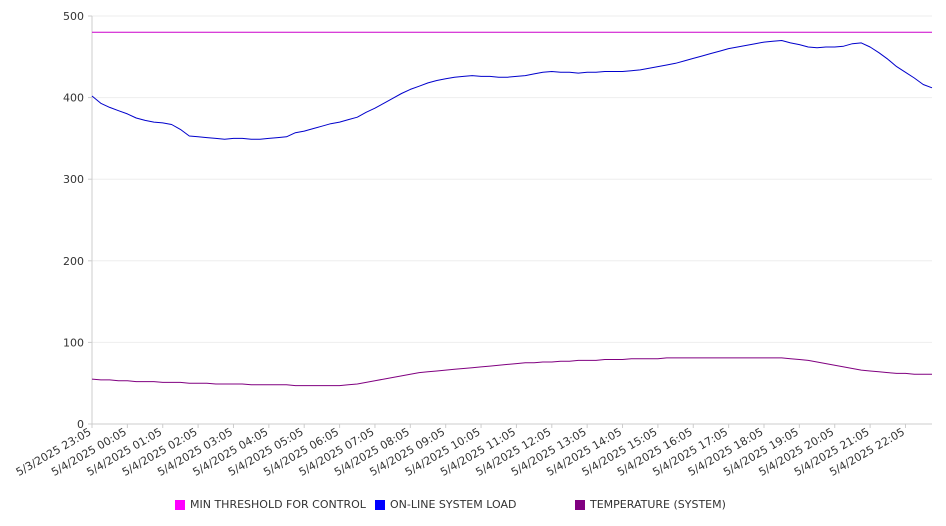 The image size is (946, 526). What do you see at coordinates (180, 504) in the screenshot?
I see `legend-swatch-min-threshold` at bounding box center [180, 504].